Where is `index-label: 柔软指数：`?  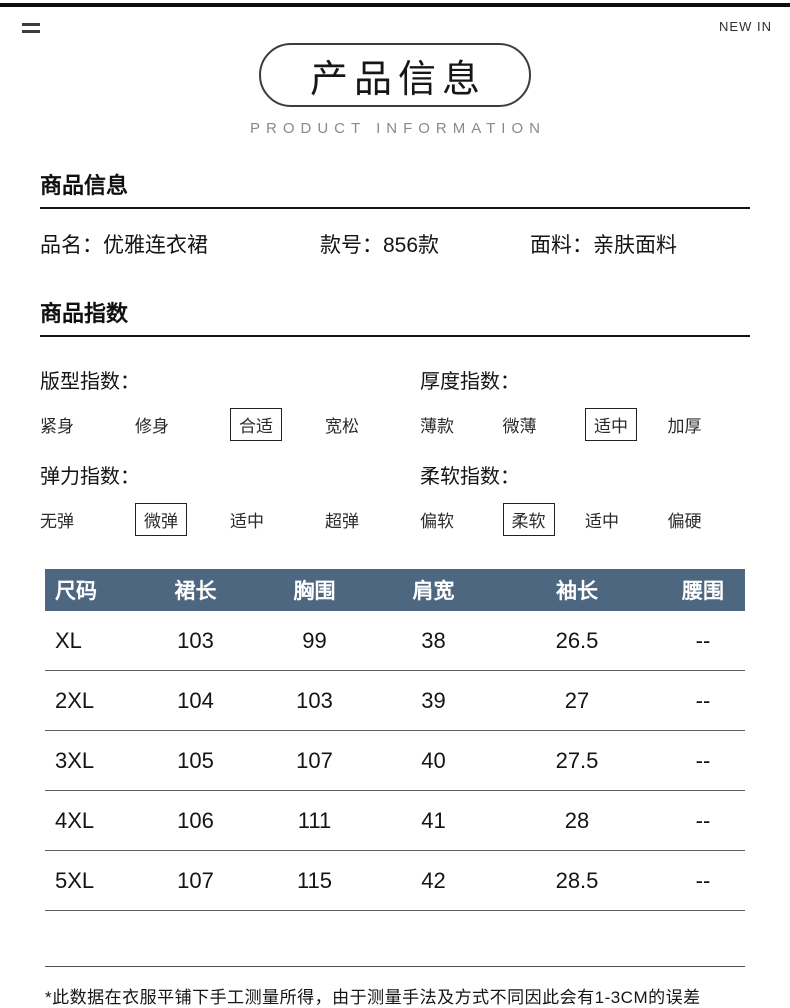 index-label: 柔软指数： is located at coordinates (470, 477).